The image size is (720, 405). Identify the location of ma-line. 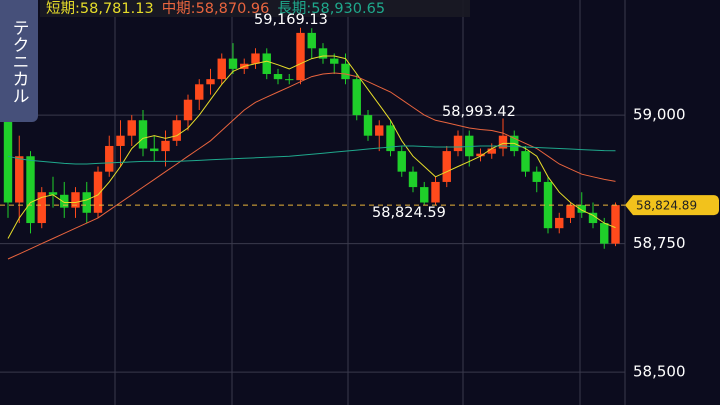
(311, 155).